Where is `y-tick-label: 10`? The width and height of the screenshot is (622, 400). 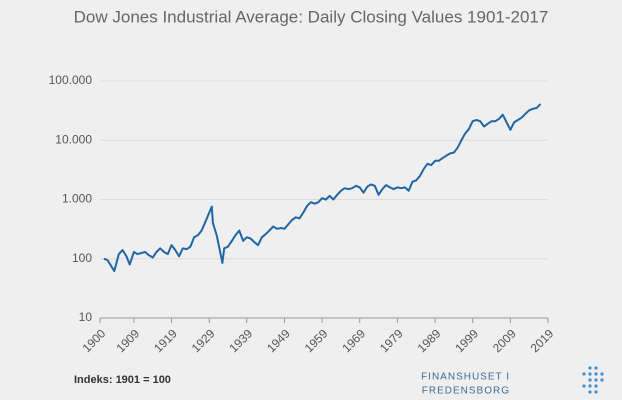
y-tick-label: 10 is located at coordinates (86, 317).